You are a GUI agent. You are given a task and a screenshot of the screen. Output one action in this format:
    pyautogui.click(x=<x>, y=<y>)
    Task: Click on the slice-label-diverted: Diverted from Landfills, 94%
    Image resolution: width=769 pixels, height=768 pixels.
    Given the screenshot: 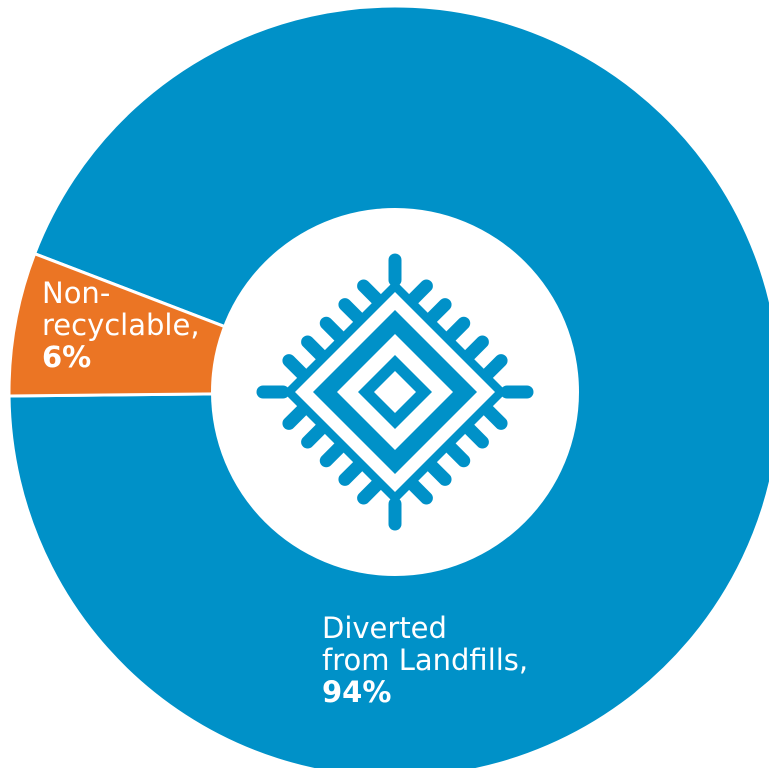 What is the action you would take?
    pyautogui.click(x=425, y=660)
    